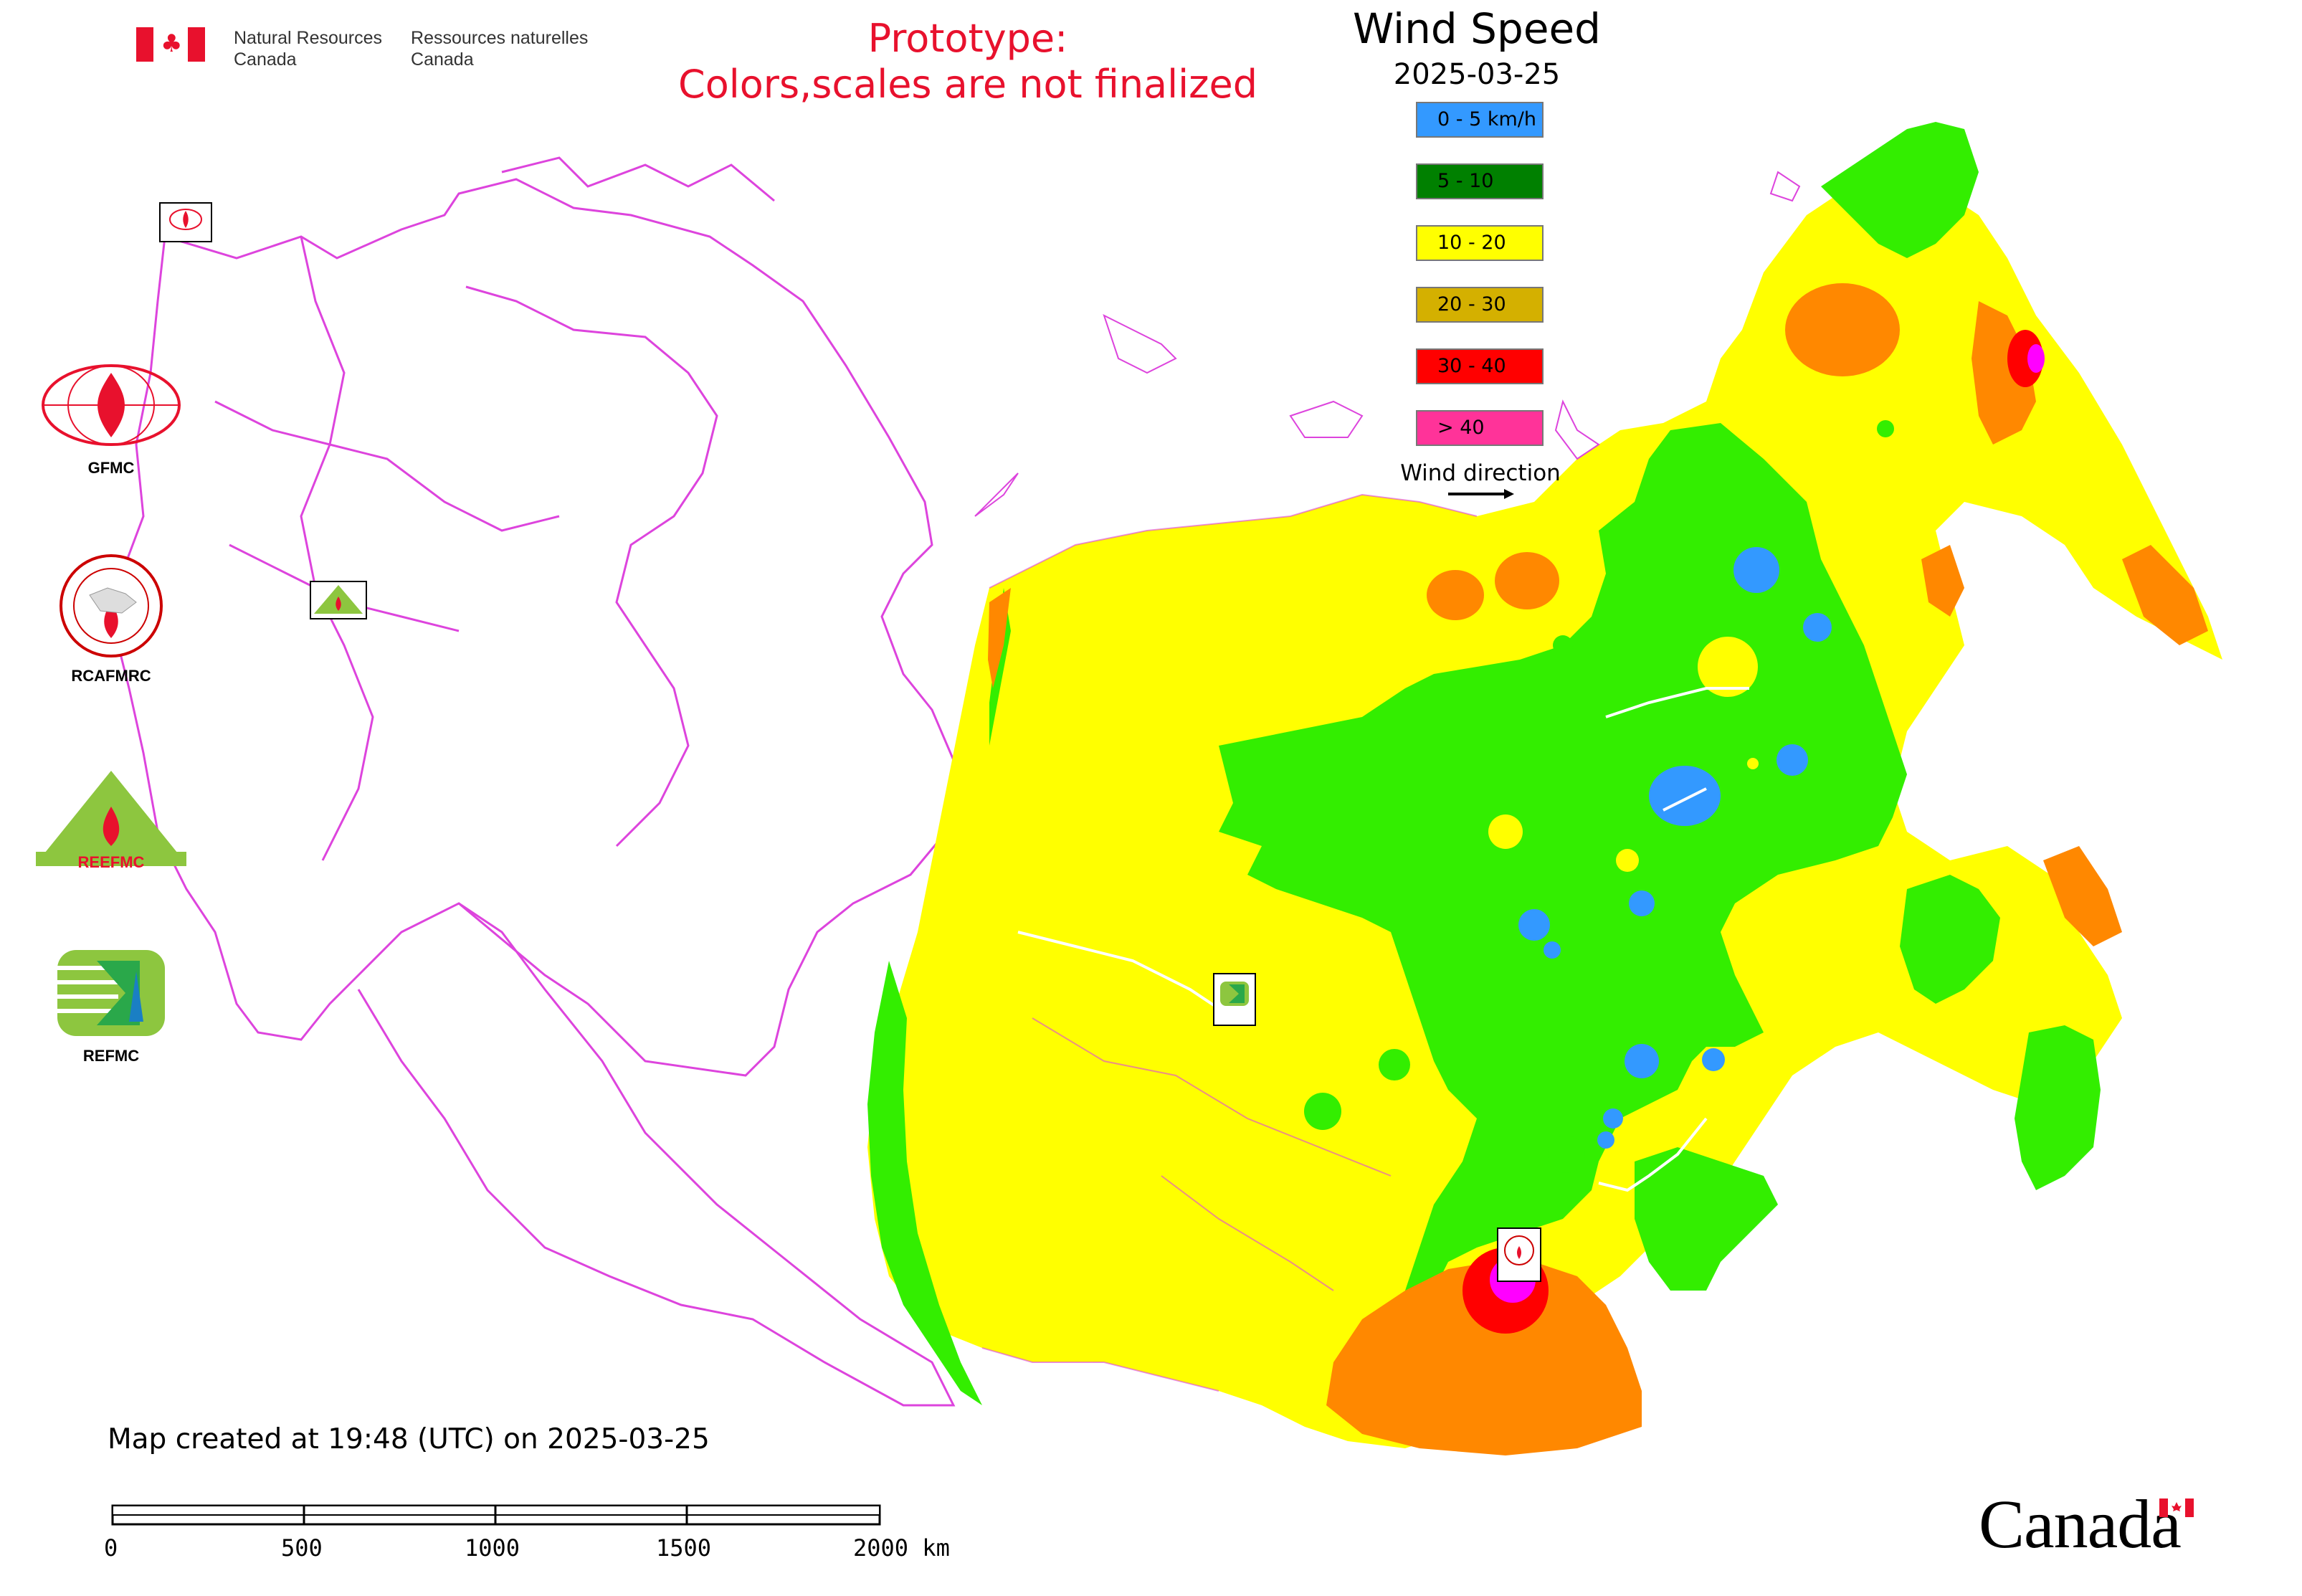  Describe the element at coordinates (2004, 373) in the screenshot. I see `wind-zone-orange-east` at that location.